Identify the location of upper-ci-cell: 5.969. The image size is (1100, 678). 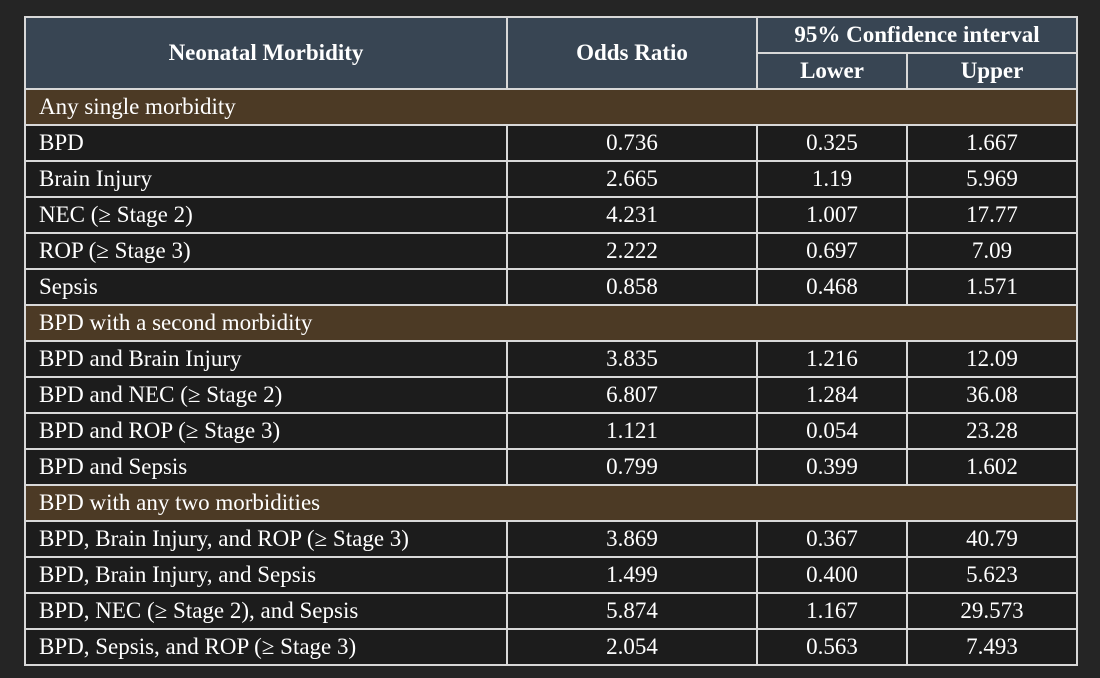
(992, 179).